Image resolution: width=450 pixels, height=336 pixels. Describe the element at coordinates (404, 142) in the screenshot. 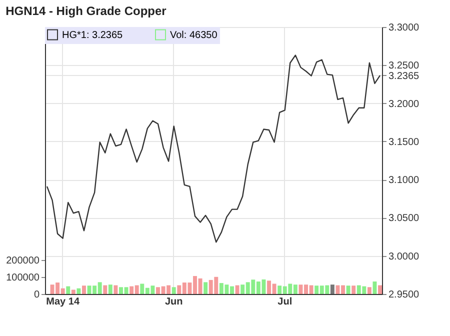

I see `y2-tick-label: 3.1500` at that location.